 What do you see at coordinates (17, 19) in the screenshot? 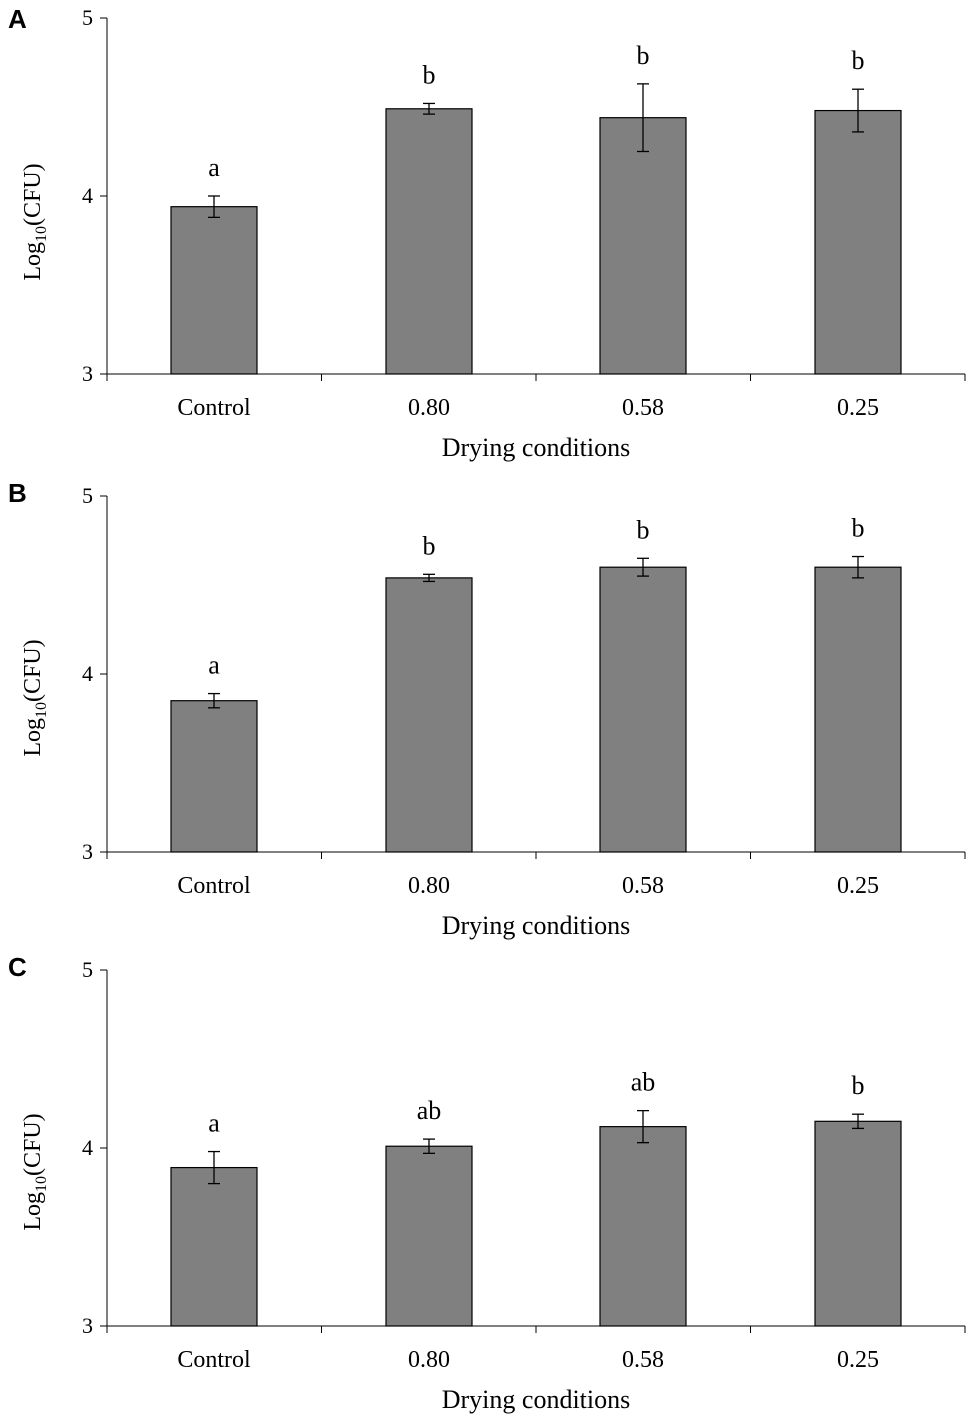
I see `panel-label: A` at bounding box center [17, 19].